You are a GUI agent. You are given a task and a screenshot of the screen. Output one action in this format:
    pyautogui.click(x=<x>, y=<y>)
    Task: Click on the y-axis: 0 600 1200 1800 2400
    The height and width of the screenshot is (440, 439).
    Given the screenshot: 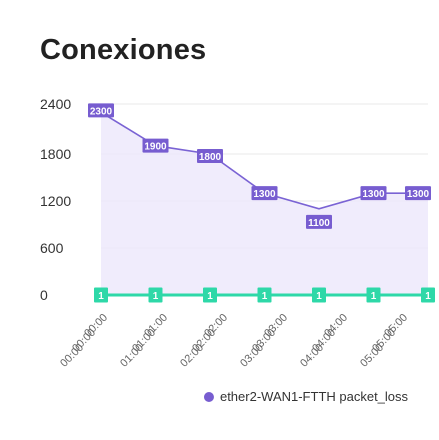 What is the action you would take?
    pyautogui.click(x=55, y=199)
    